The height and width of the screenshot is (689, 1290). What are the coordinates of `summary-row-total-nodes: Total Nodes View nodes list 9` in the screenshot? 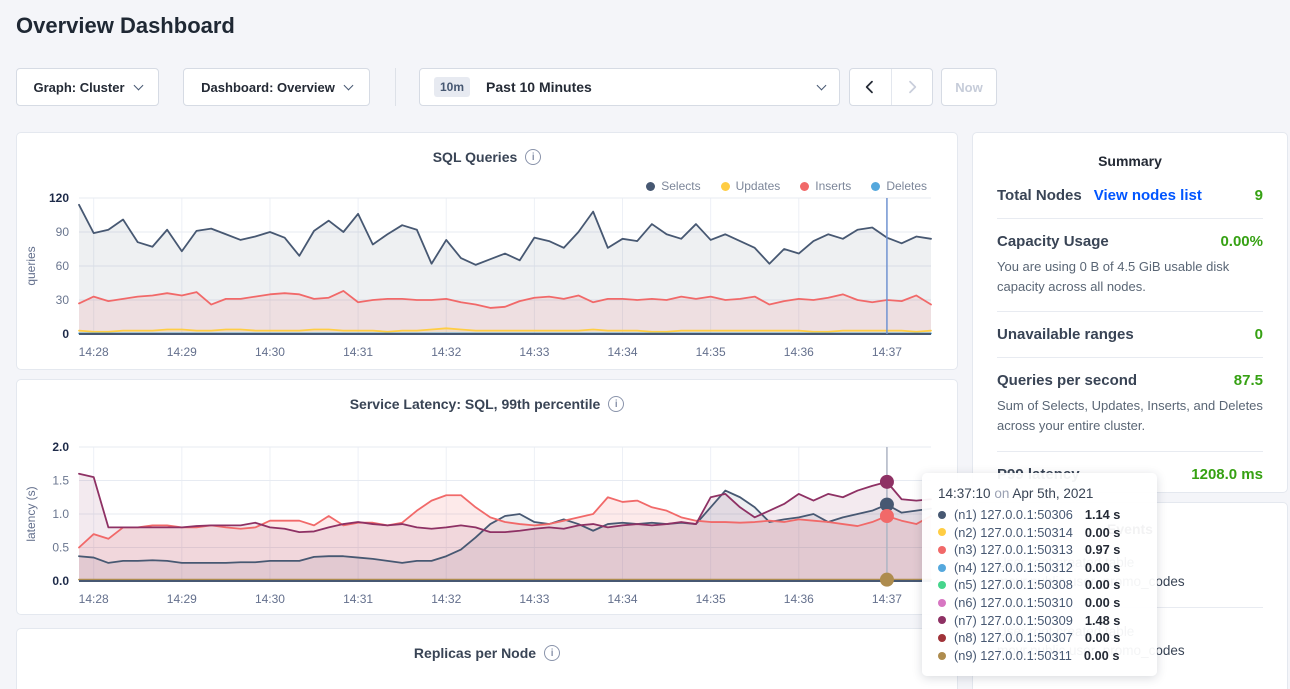 It's located at (1130, 196).